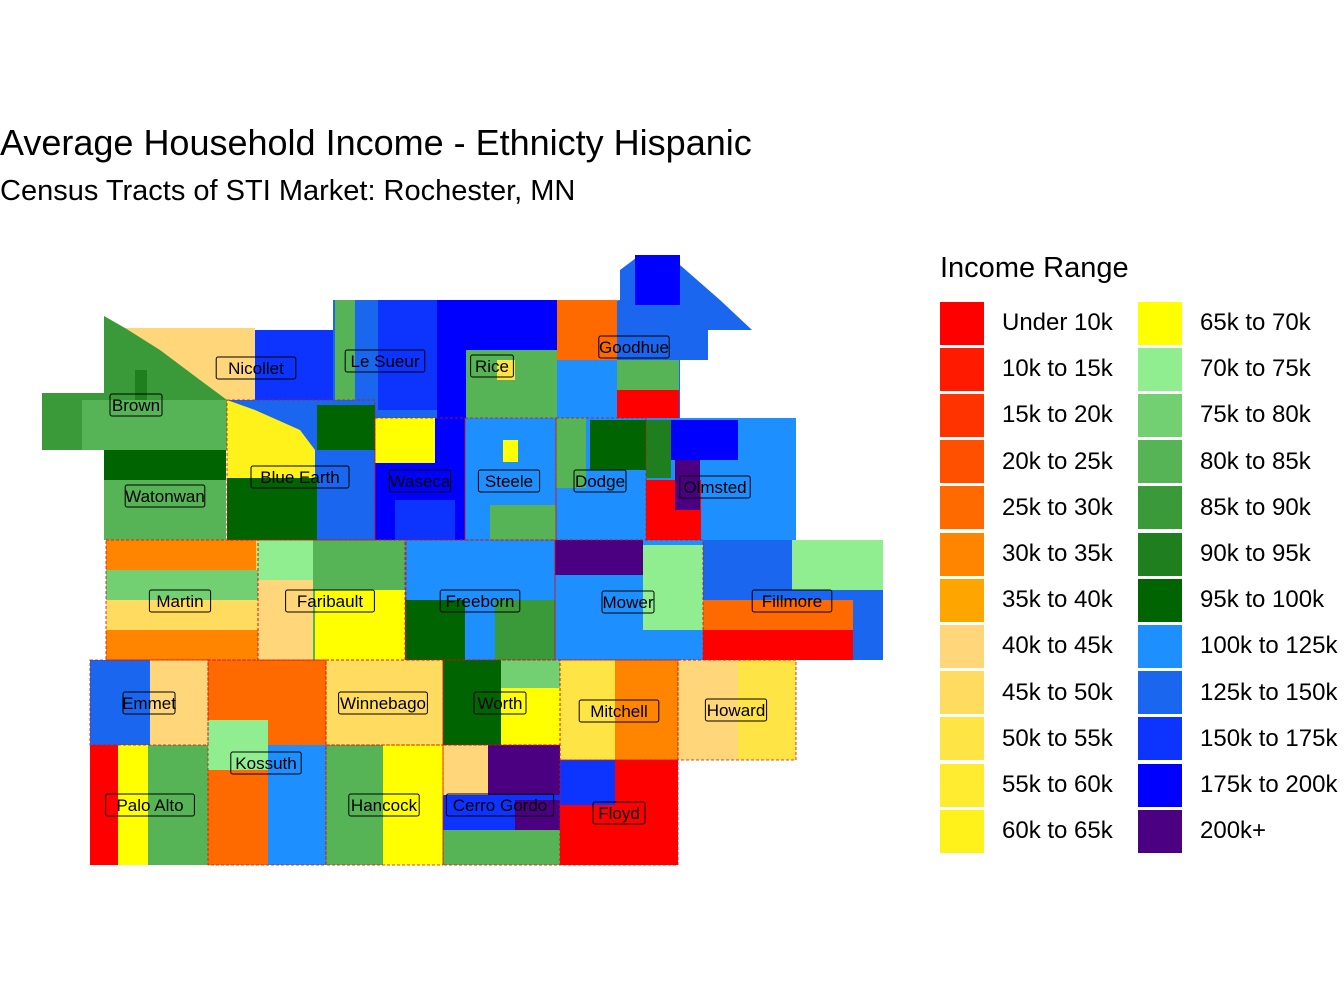 The image size is (1344, 1008). What do you see at coordinates (1255, 322) in the screenshot?
I see `legend-label: 65k to 70k` at bounding box center [1255, 322].